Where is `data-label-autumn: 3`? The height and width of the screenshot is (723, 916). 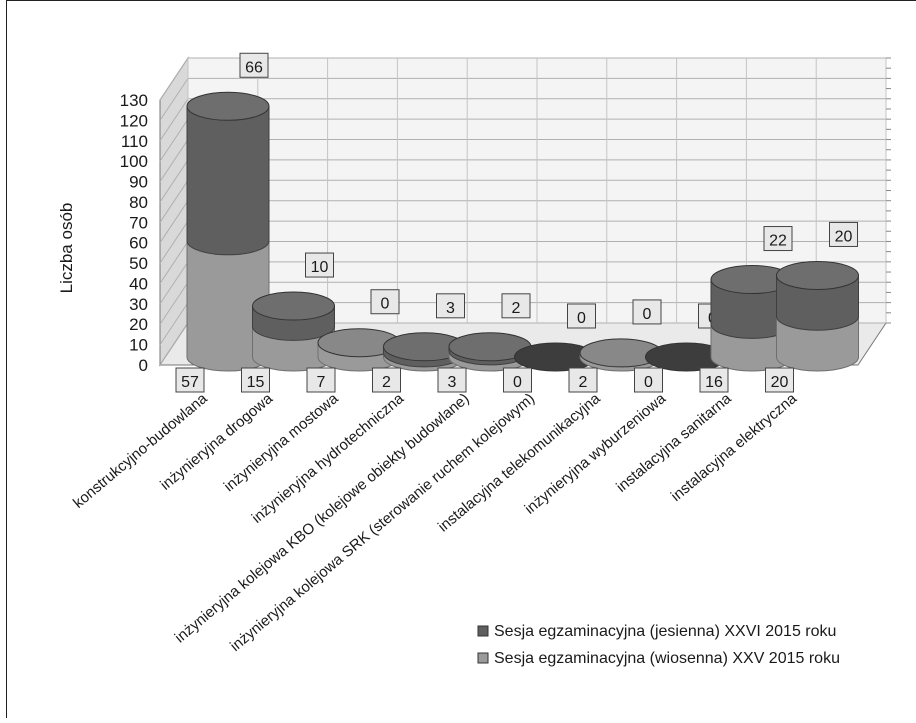 data-label-autumn: 3 is located at coordinates (450, 308).